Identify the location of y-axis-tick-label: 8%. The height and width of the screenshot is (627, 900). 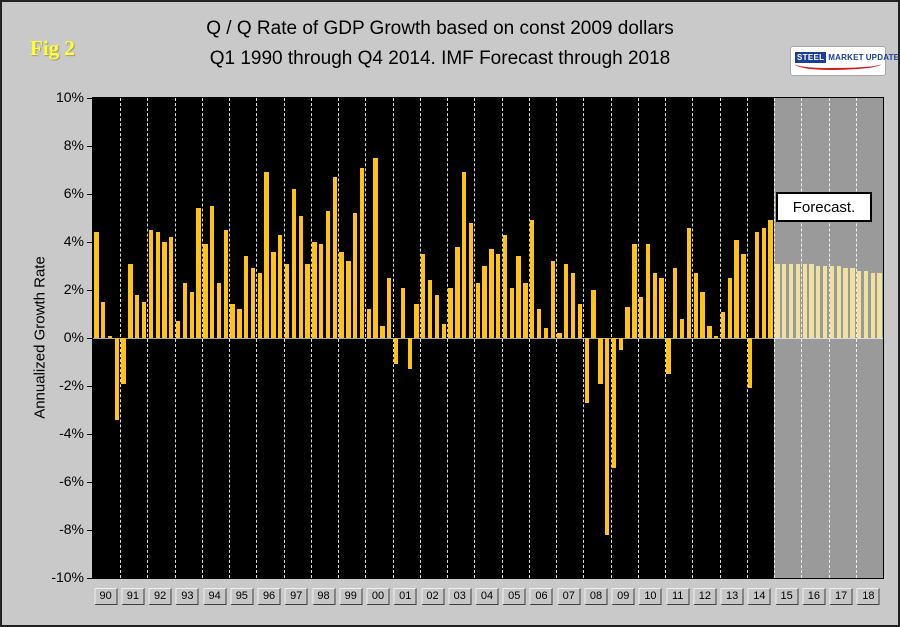
(73, 145).